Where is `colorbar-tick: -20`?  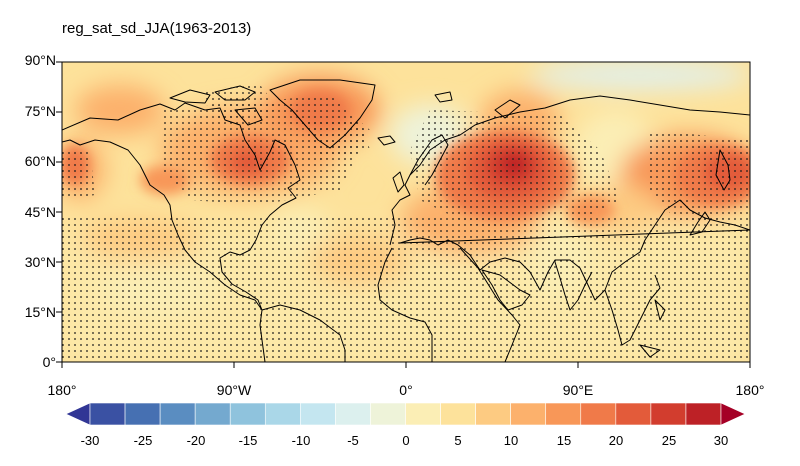
colorbar-tick: -20 is located at coordinates (196, 440).